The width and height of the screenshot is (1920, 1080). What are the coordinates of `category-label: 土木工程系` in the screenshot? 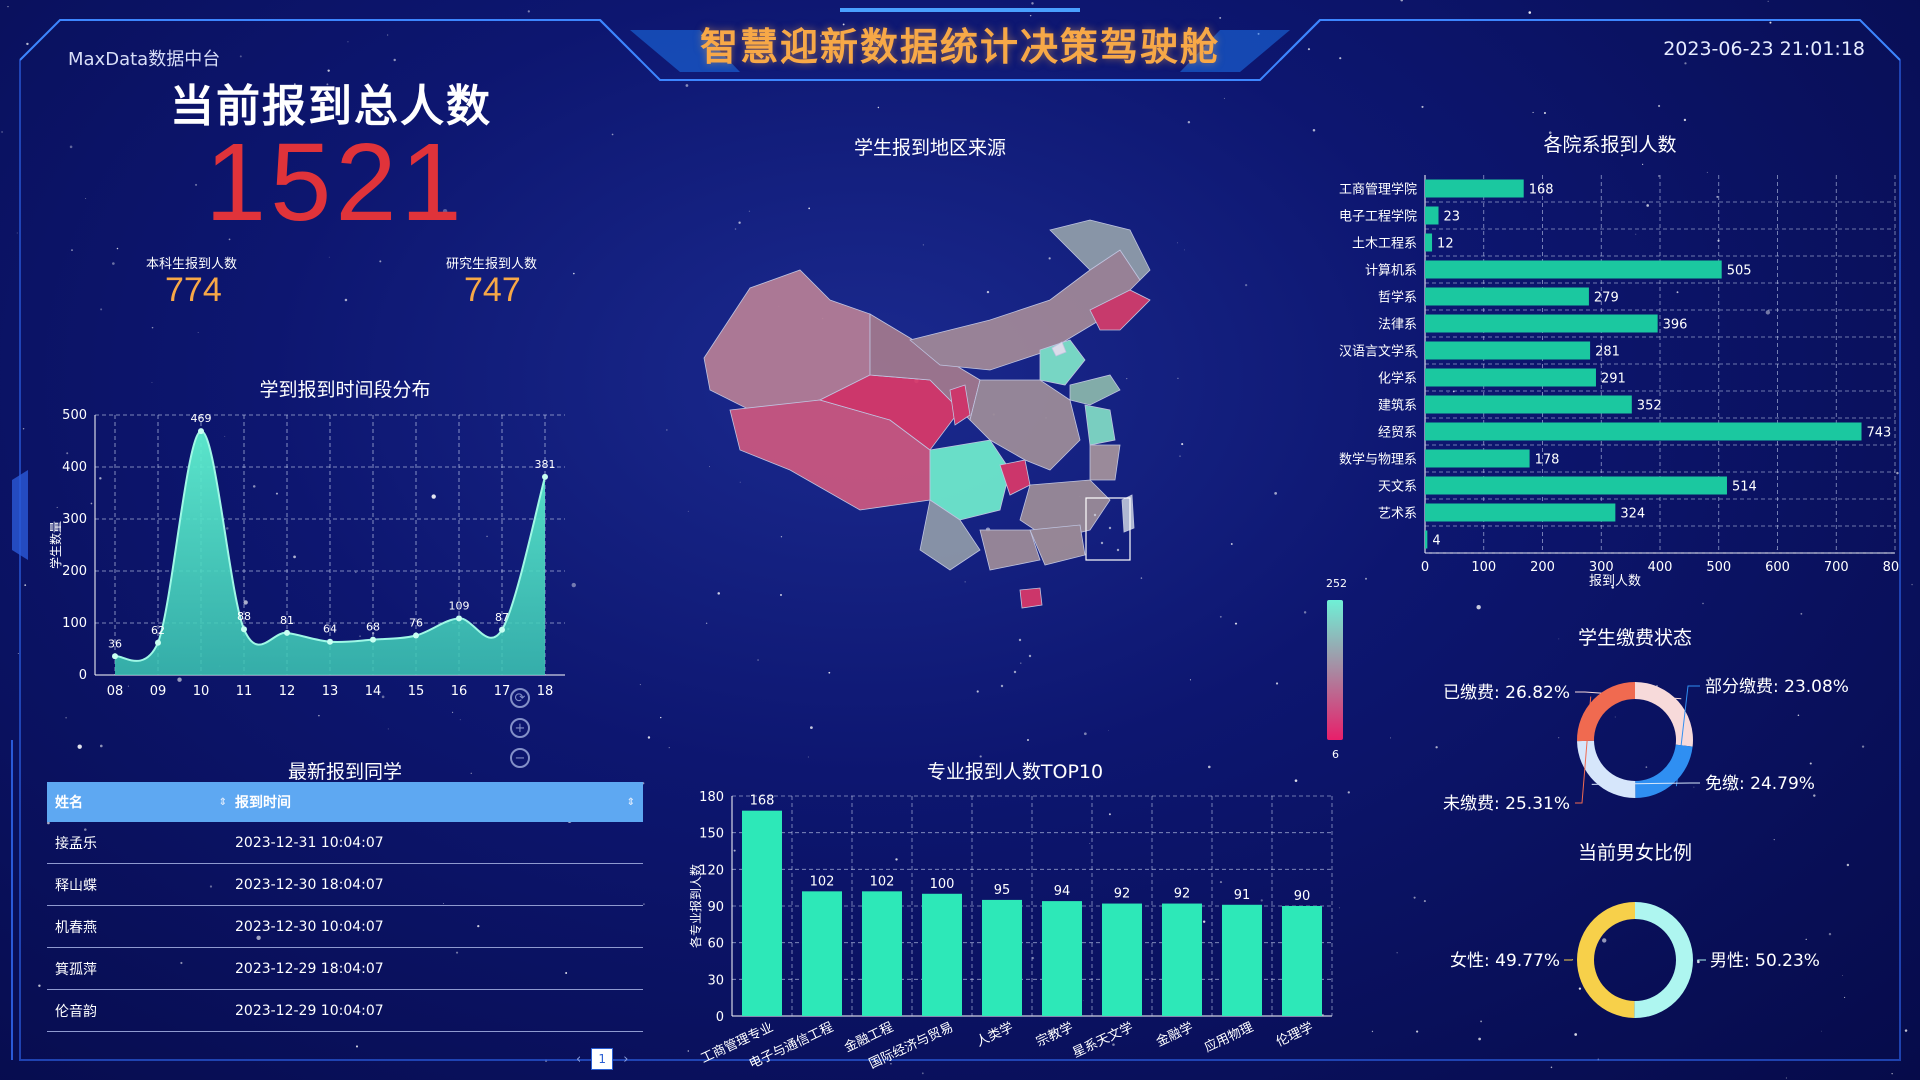 It's located at (1384, 244).